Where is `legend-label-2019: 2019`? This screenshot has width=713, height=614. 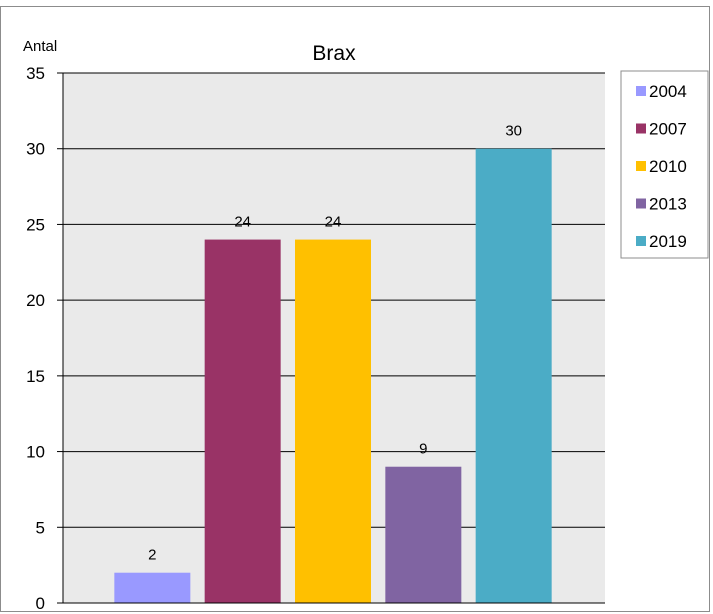 legend-label-2019: 2019 is located at coordinates (668, 241).